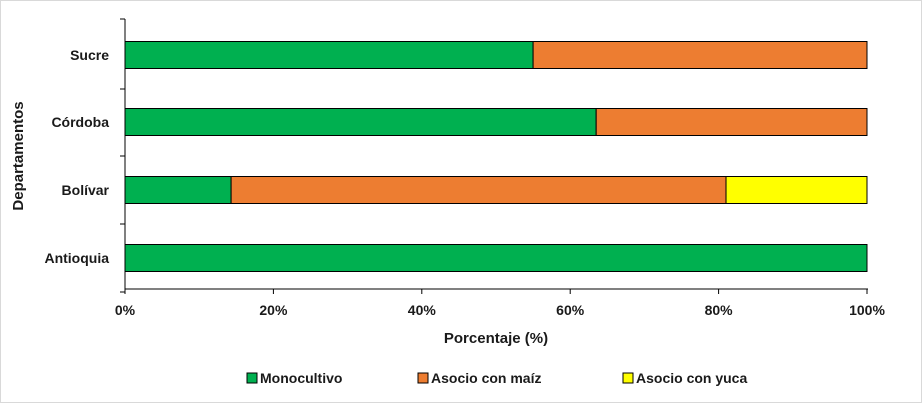 The image size is (922, 403). What do you see at coordinates (719, 310) in the screenshot?
I see `x-tick-label: 80%` at bounding box center [719, 310].